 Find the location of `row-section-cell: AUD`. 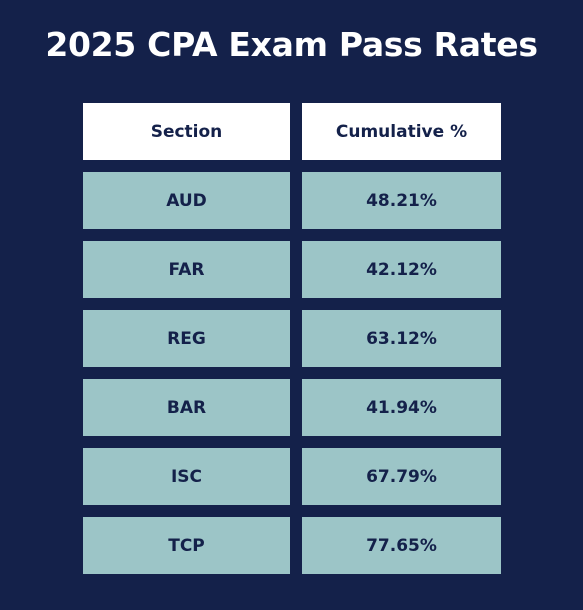

row-section-cell: AUD is located at coordinates (186, 200).